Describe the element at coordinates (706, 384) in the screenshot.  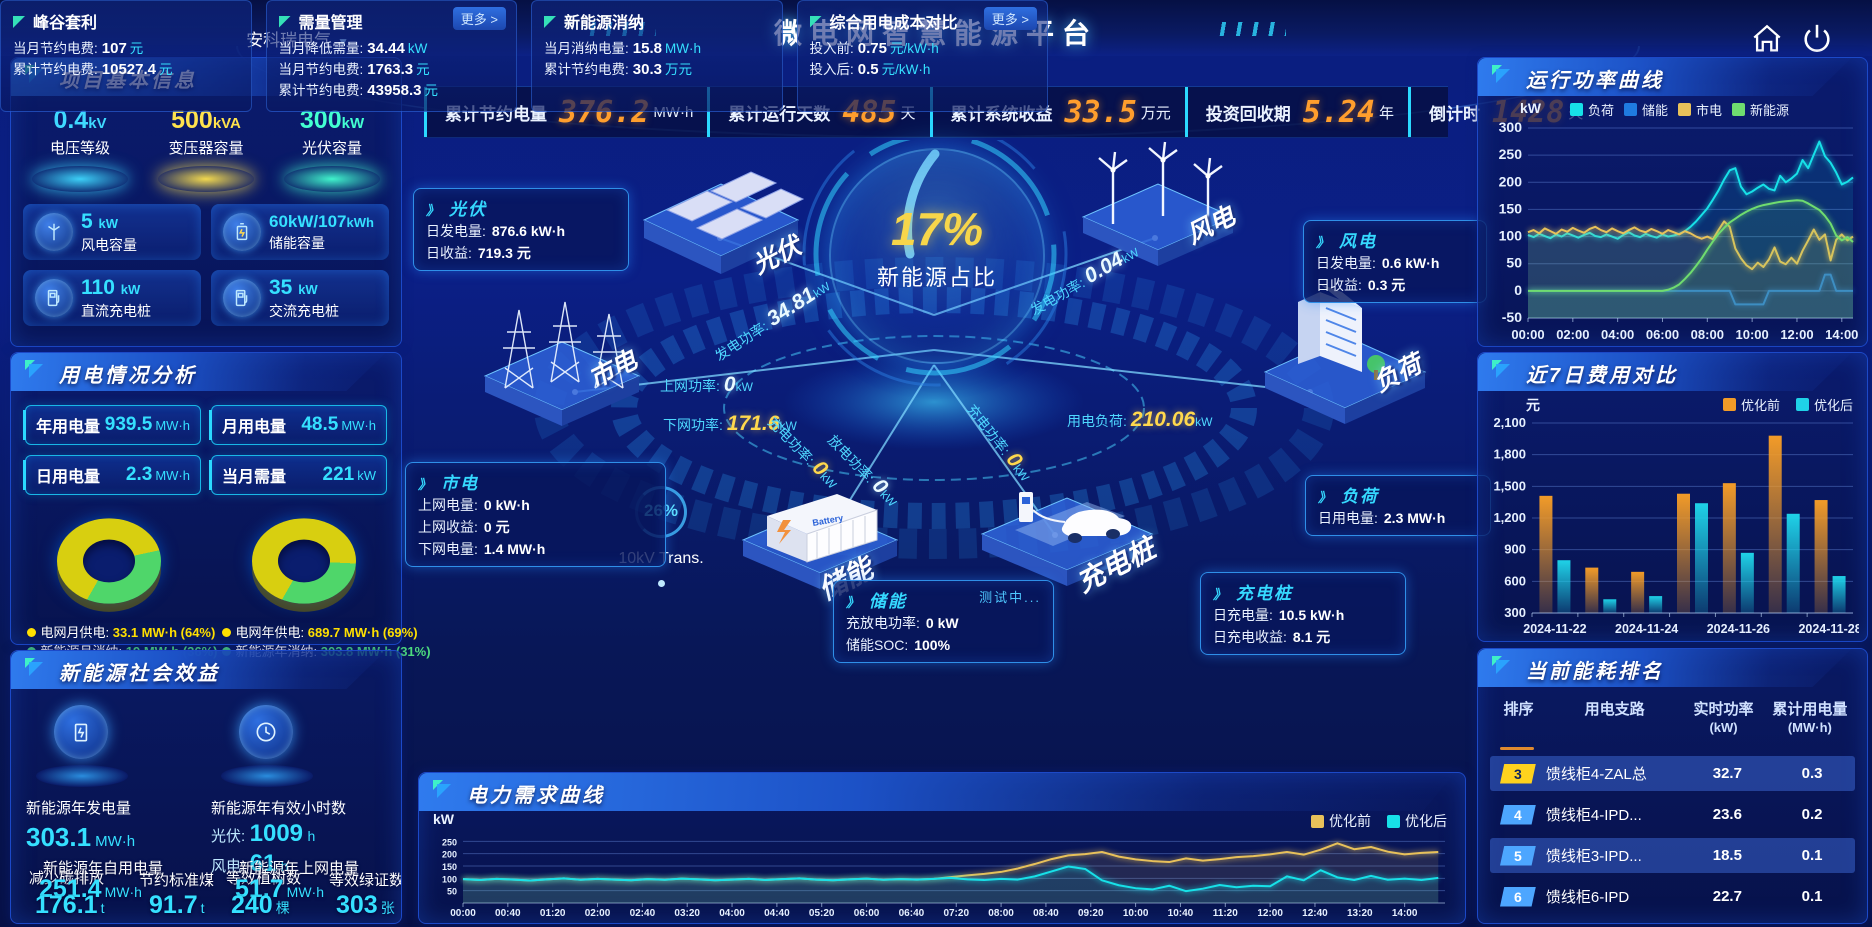
I see `flow-feedin-power: 上网功率: 0kW` at that location.